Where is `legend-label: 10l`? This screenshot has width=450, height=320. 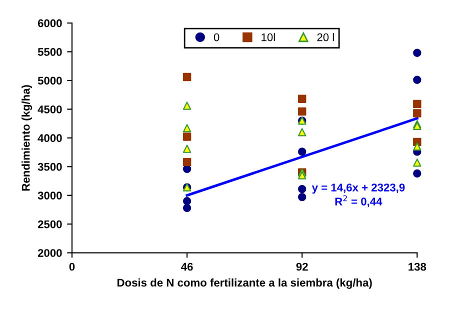
legend-label: 10l is located at coordinates (268, 37).